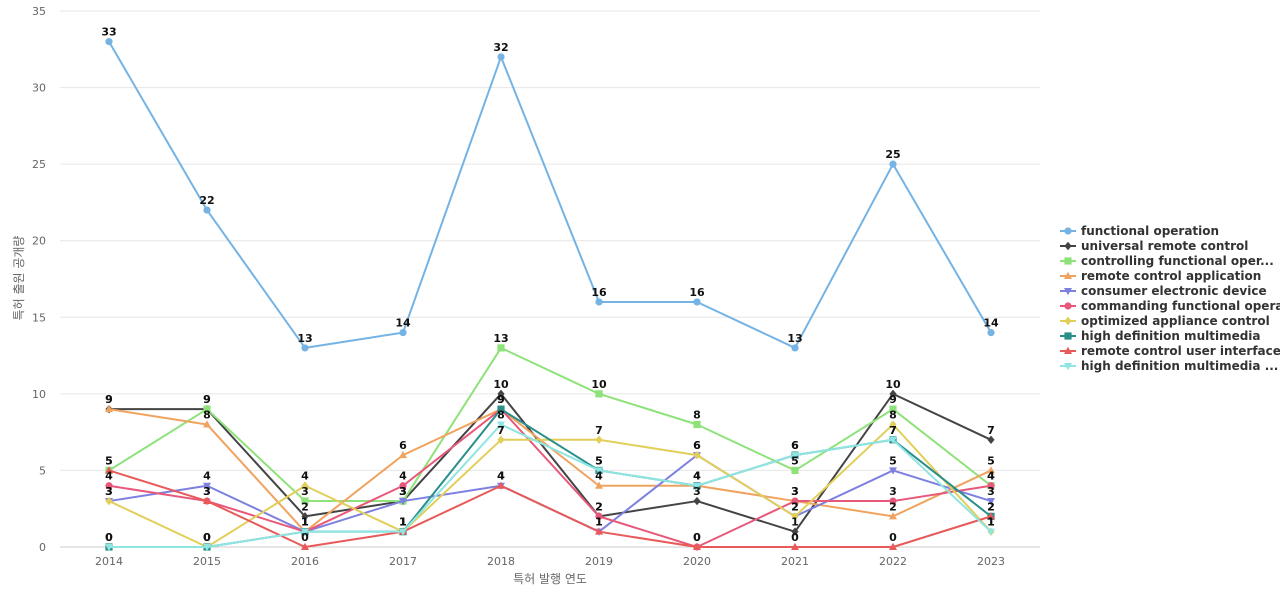 This screenshot has width=1280, height=600. Describe the element at coordinates (39, 88) in the screenshot. I see `y-tick-label: 30` at that location.